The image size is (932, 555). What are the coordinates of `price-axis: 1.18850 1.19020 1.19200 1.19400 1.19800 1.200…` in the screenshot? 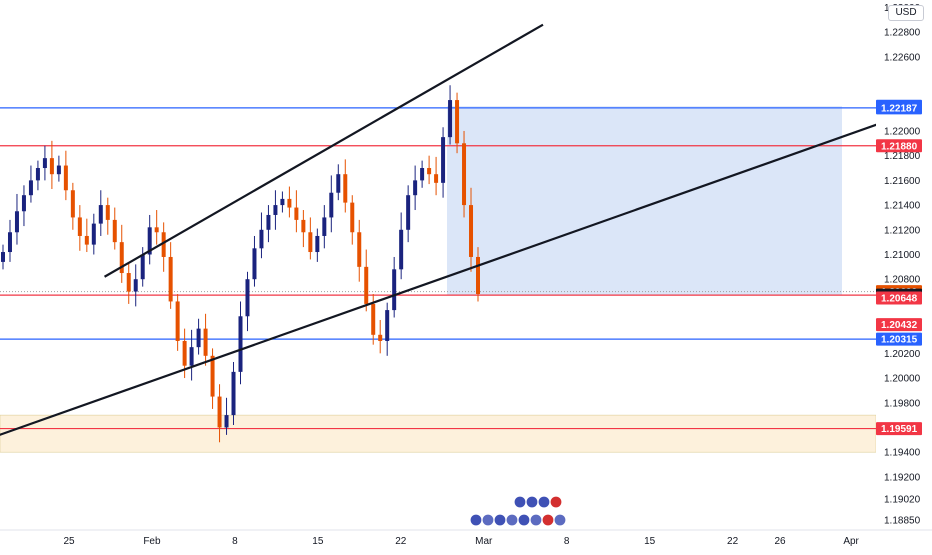 It's located at (904, 265).